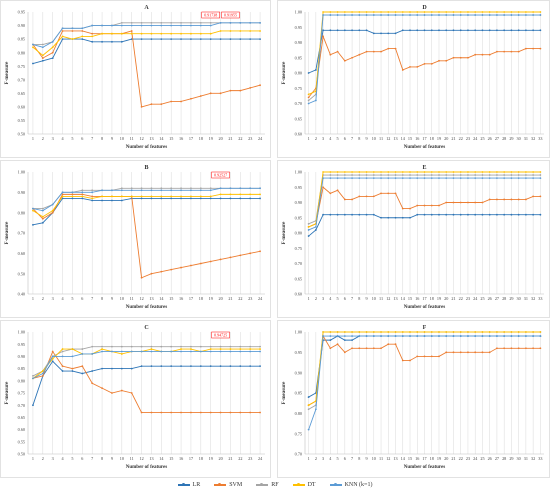  What do you see at coordinates (240, 458) in the screenshot?
I see `x-tick-label: 22` at bounding box center [240, 458].